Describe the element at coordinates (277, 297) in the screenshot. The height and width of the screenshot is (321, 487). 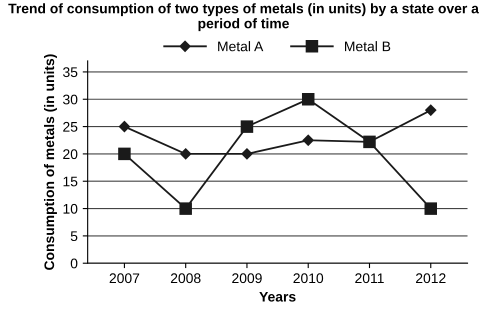
I see `x-axis-title: Years` at that location.